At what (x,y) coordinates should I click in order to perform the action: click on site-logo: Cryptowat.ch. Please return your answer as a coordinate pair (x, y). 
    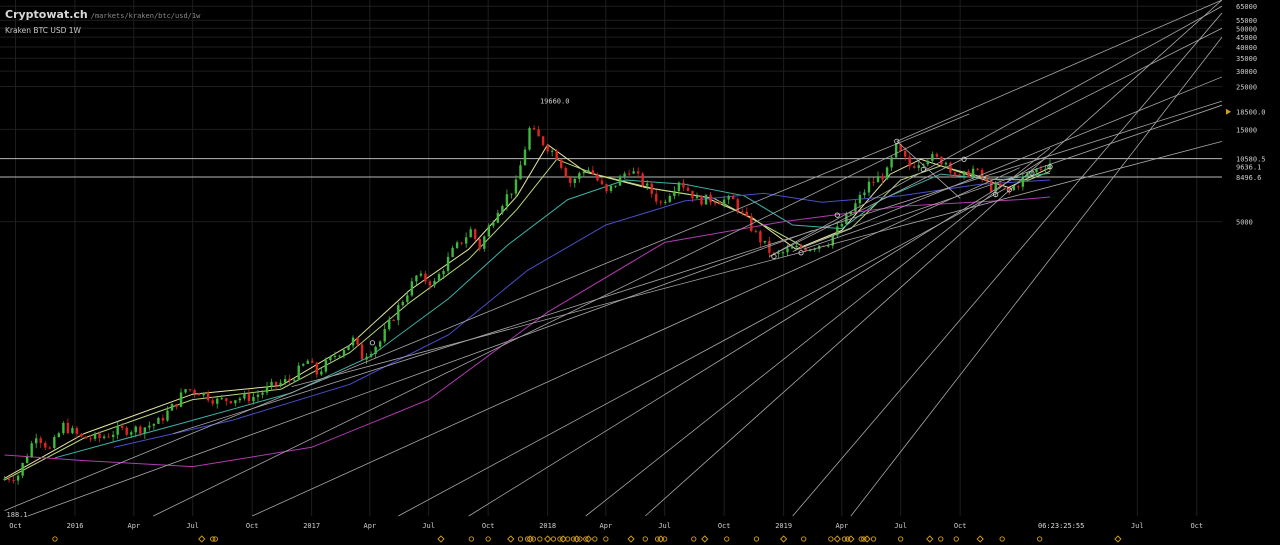
    Looking at the image, I should click on (46, 14).